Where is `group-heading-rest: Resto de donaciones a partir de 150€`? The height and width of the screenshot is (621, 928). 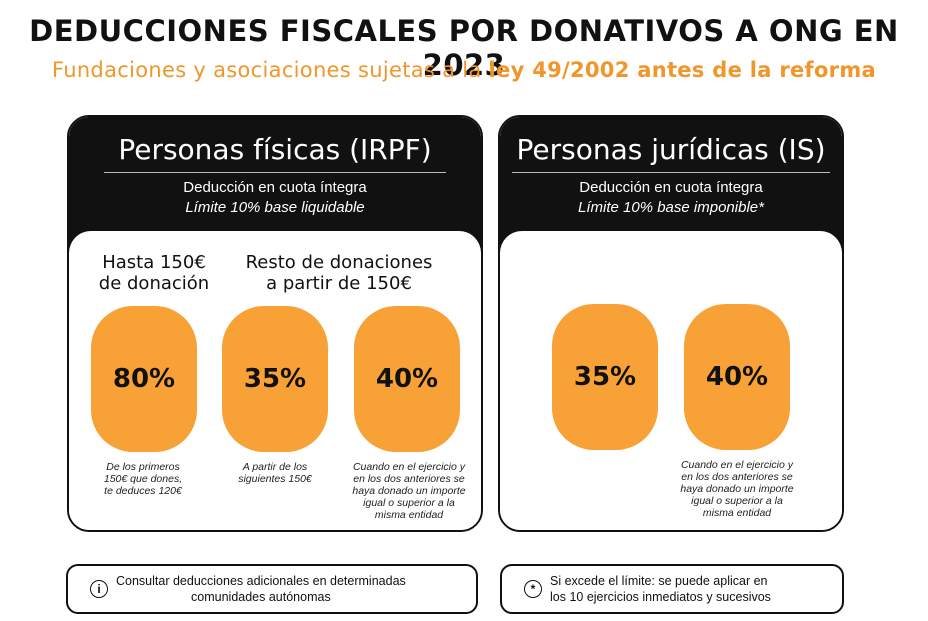
group-heading-rest: Resto de donaciones a partir de 150€ is located at coordinates (339, 273).